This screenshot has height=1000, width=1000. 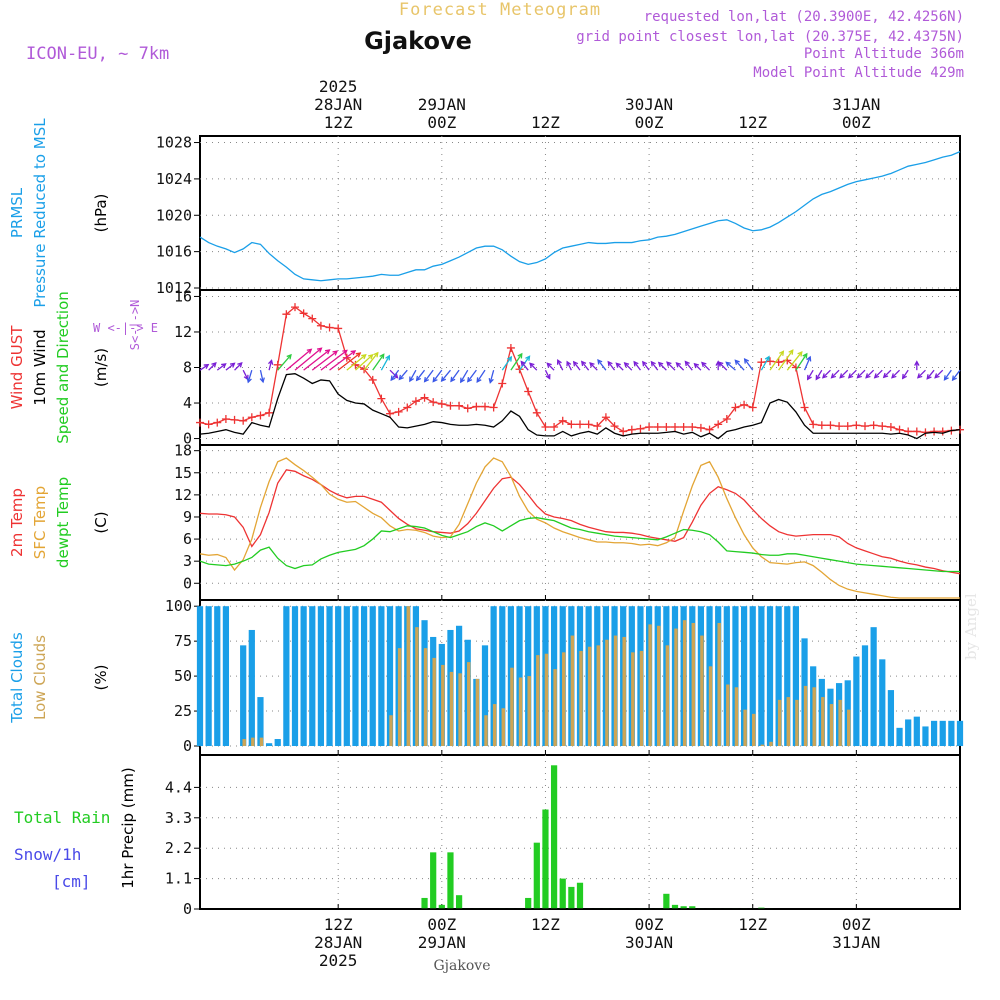 What do you see at coordinates (183, 676) in the screenshot?
I see `y-tick-label: 50` at bounding box center [183, 676].